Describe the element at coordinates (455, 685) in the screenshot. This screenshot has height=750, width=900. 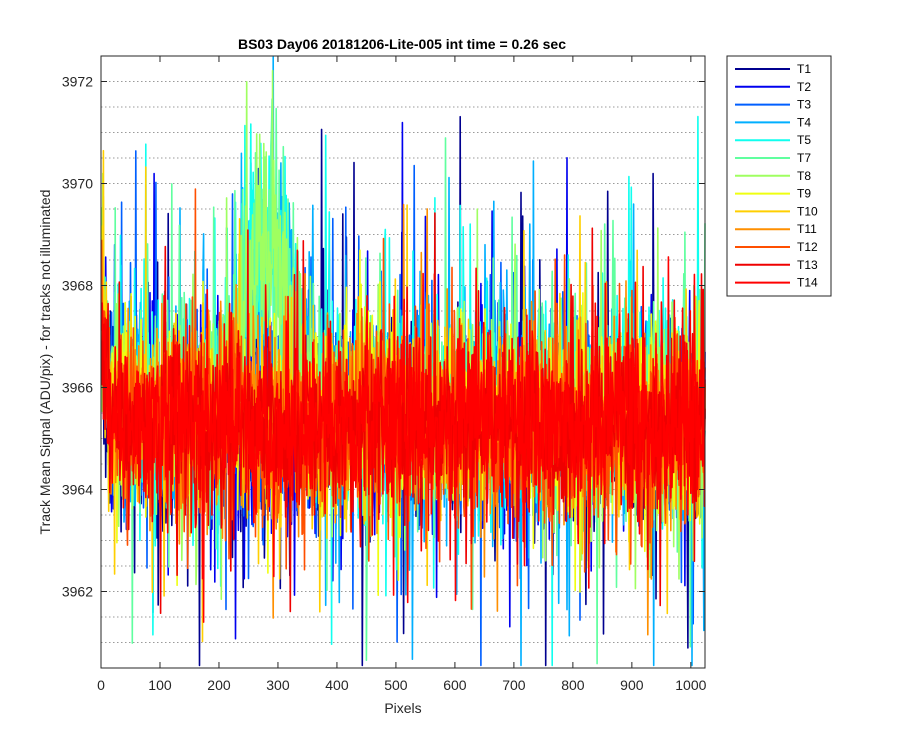
I see `x-tick-label: 600` at that location.